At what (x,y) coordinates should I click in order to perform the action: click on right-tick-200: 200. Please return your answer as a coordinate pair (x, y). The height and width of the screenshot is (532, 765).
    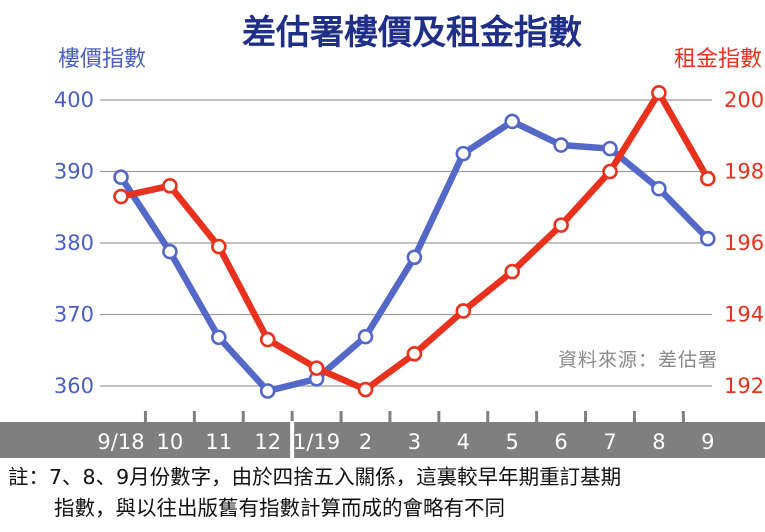
    Looking at the image, I should click on (744, 100).